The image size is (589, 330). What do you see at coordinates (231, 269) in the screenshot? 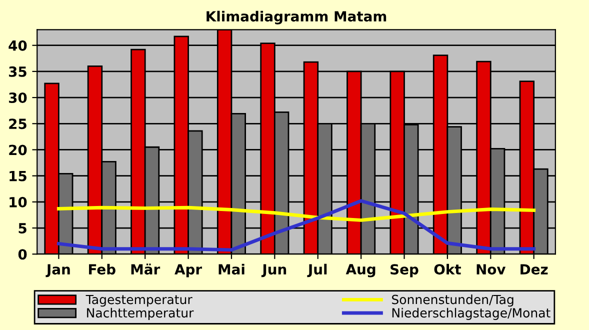
I see `x-tick-label: Mai` at bounding box center [231, 269].